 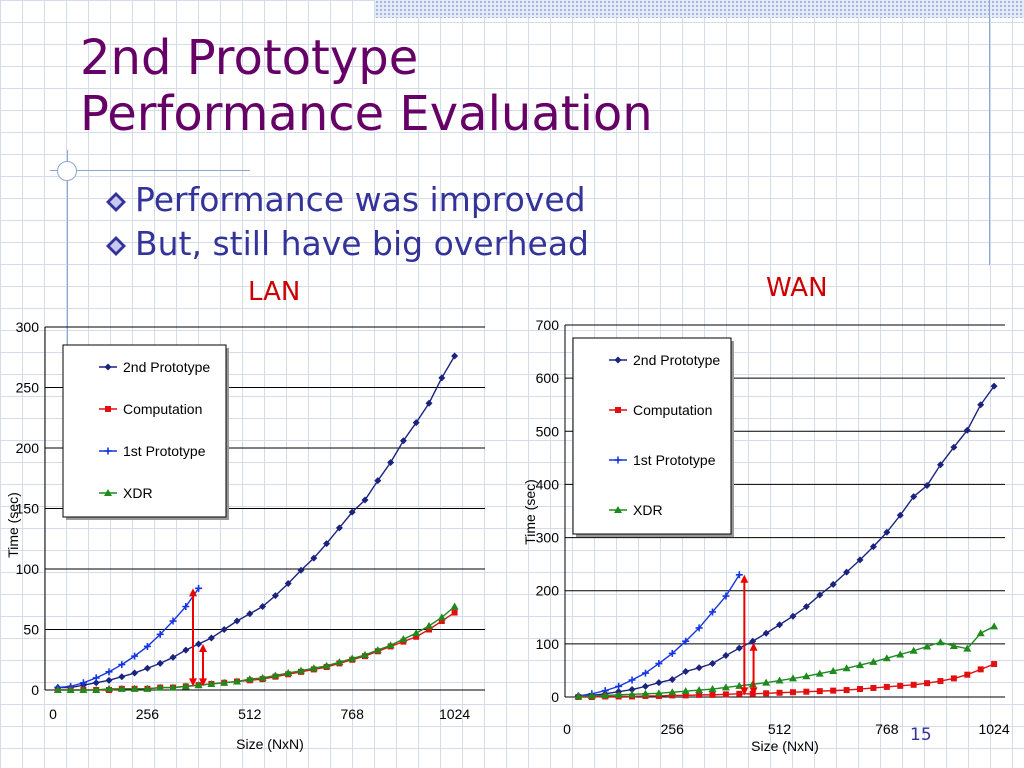 What do you see at coordinates (989, 132) in the screenshot?
I see `decorative-line-right` at bounding box center [989, 132].